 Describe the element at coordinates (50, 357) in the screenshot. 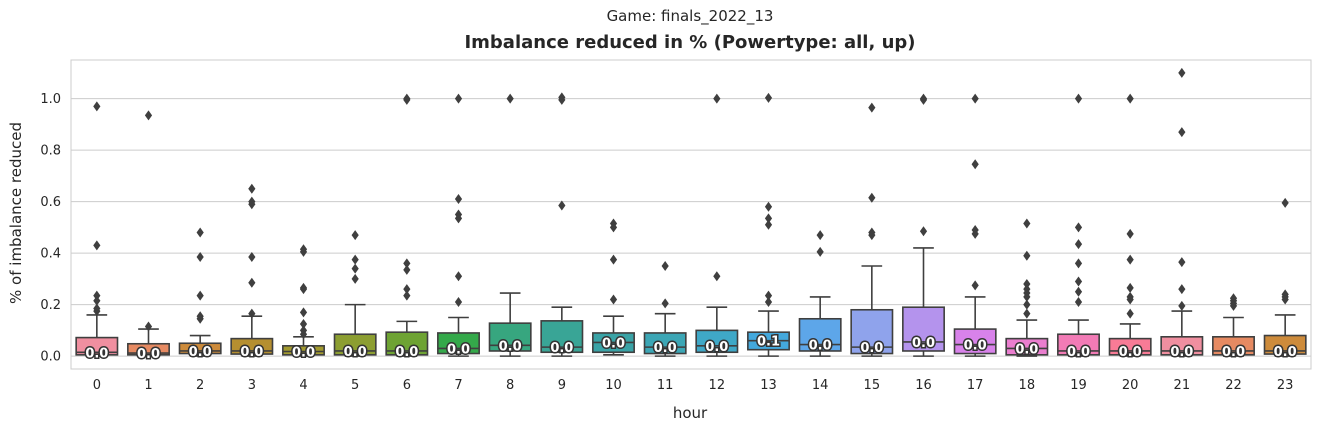

I see `y-tick-label: 0.0` at that location.